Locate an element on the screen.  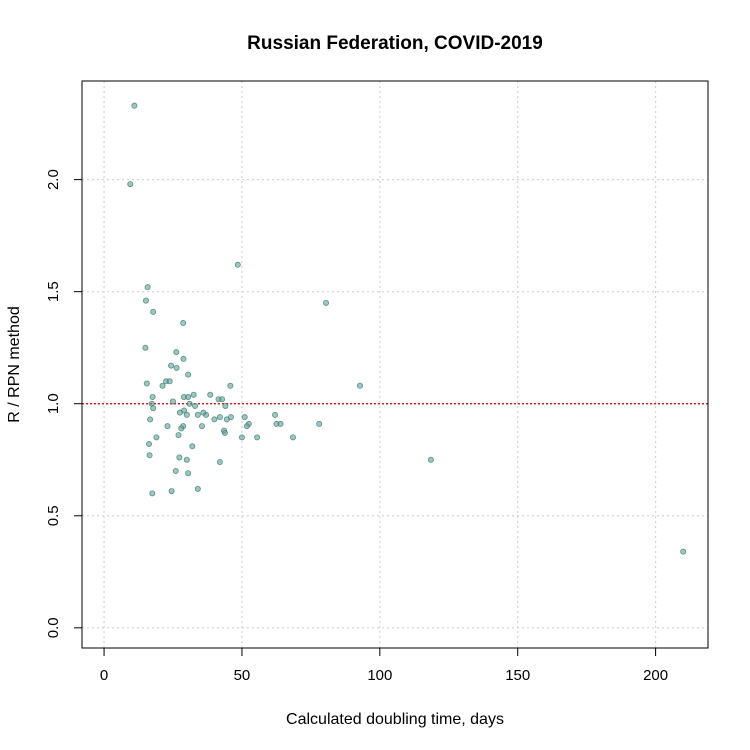
y-tick-label: 1.5 is located at coordinates (53, 291).